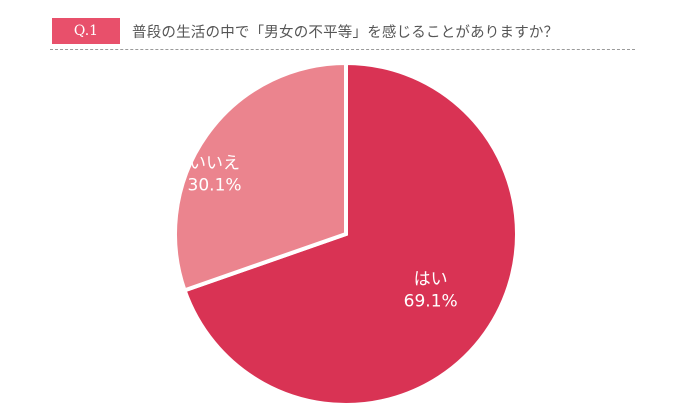  Describe the element at coordinates (260, 176) in the screenshot. I see `pie-slice-no` at that location.